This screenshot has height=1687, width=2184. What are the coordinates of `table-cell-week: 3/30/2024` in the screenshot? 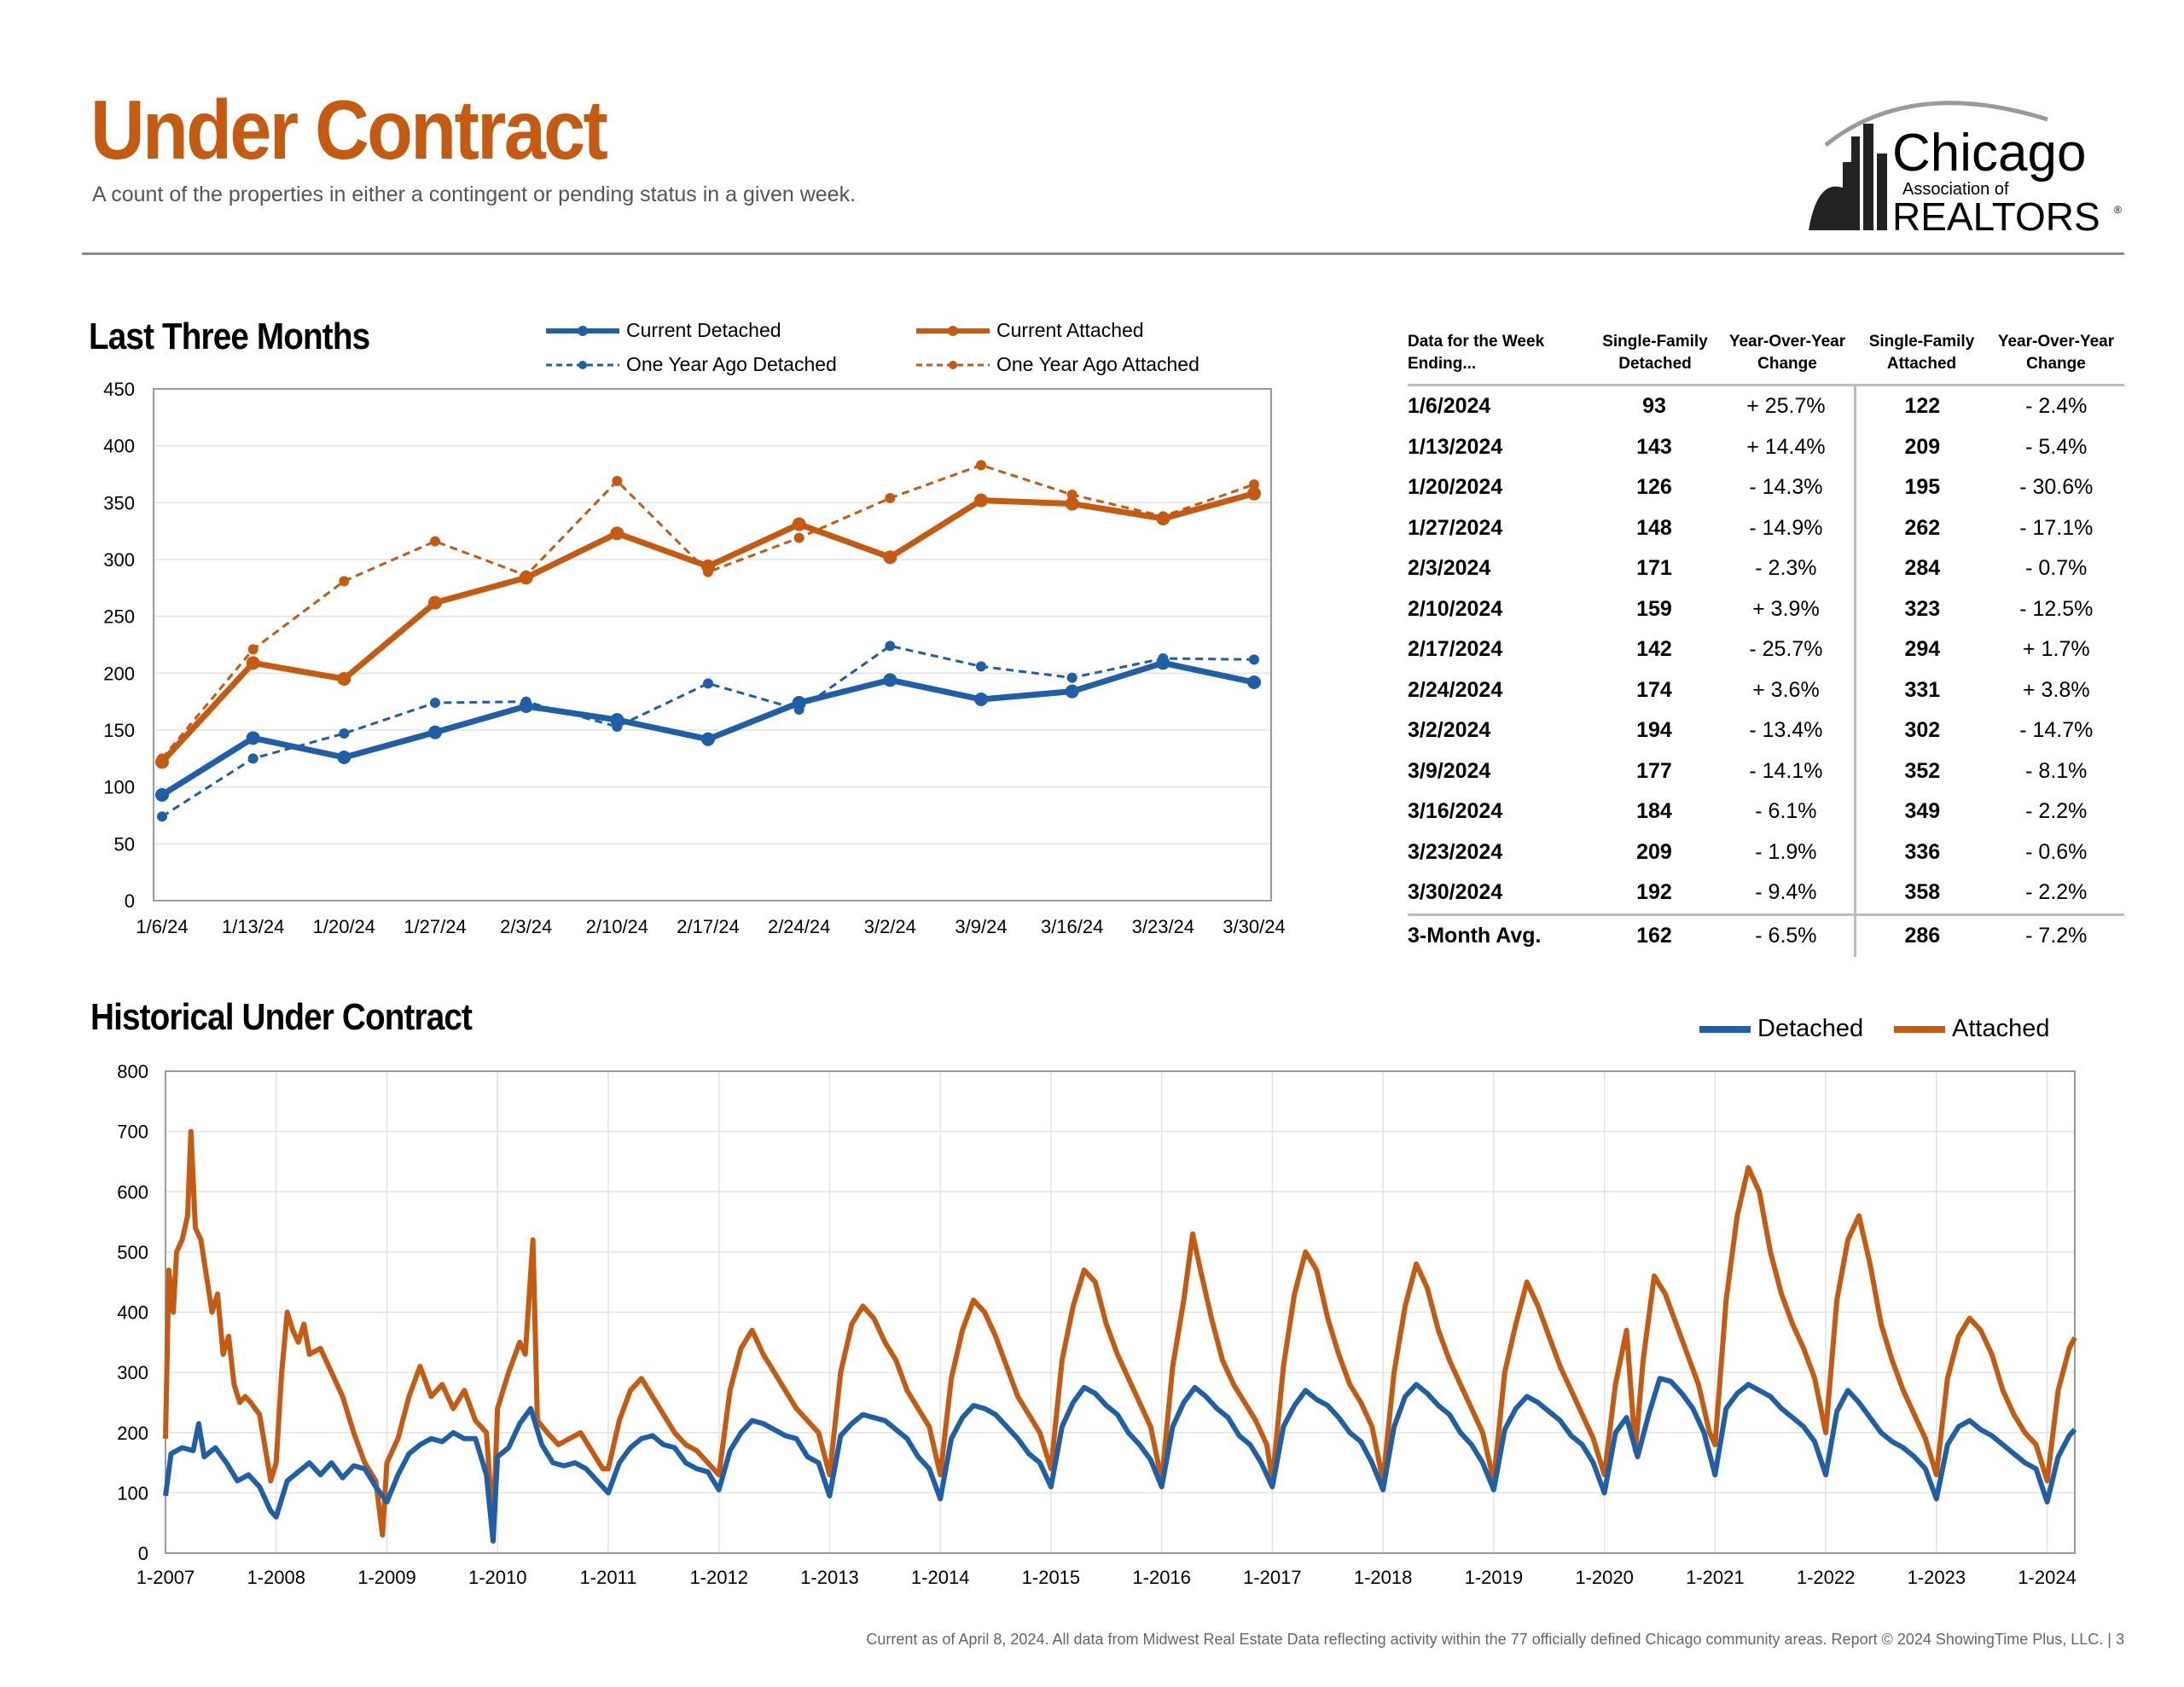 It's located at (1456, 892).